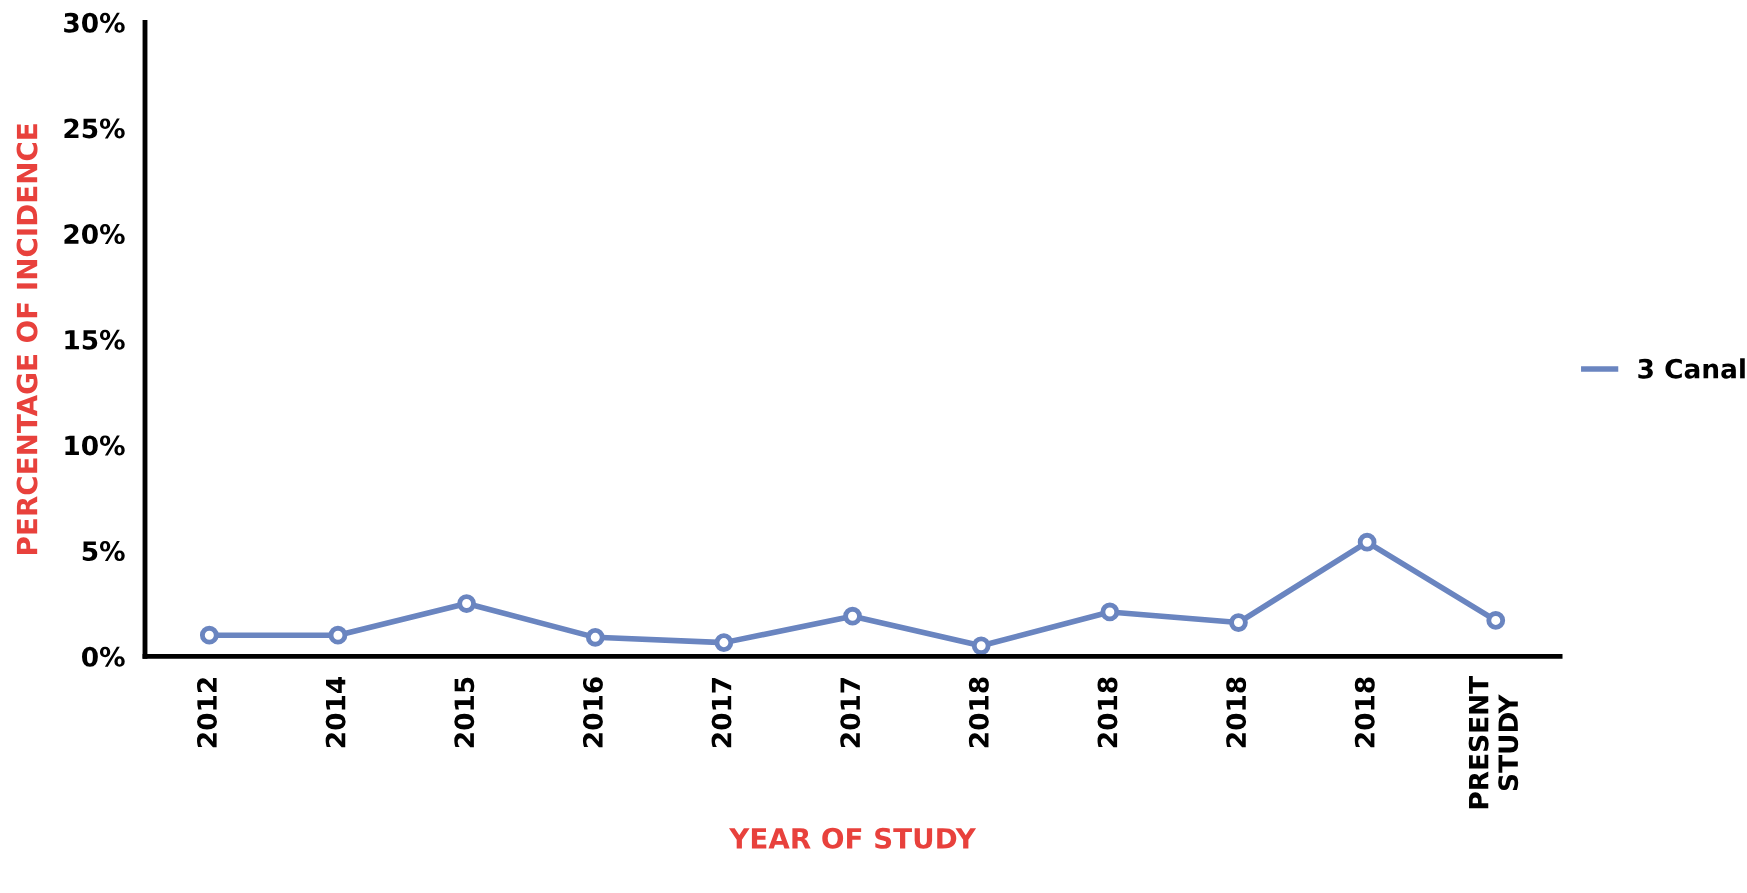 Image resolution: width=1747 pixels, height=893 pixels. I want to click on y-axis-title: PERCENTAGE OF INCIDENCE, so click(27, 339).